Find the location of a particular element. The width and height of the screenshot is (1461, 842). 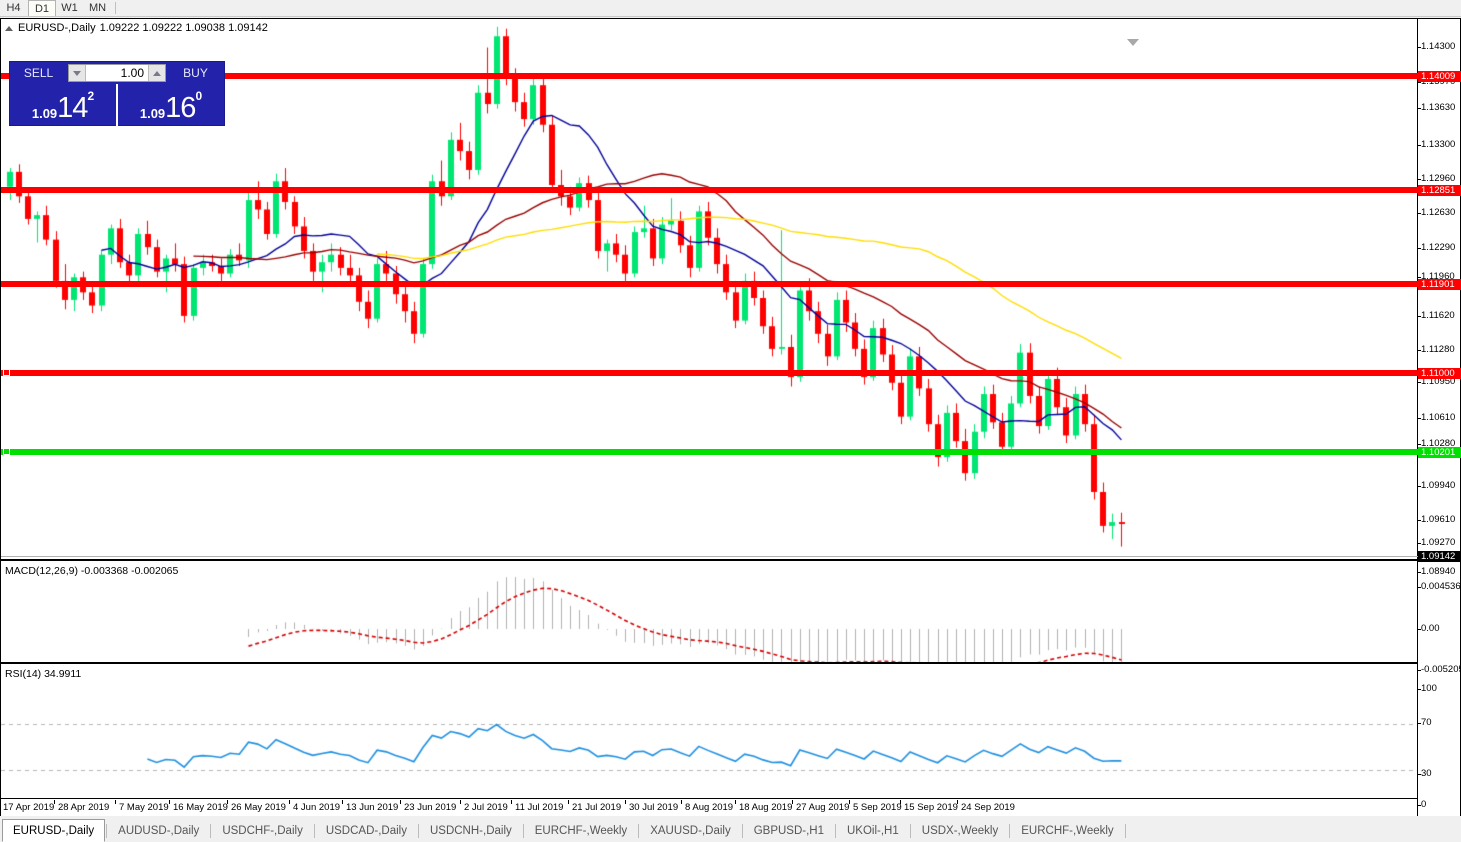

price-tick-label: 1.14300 is located at coordinates (1438, 46).